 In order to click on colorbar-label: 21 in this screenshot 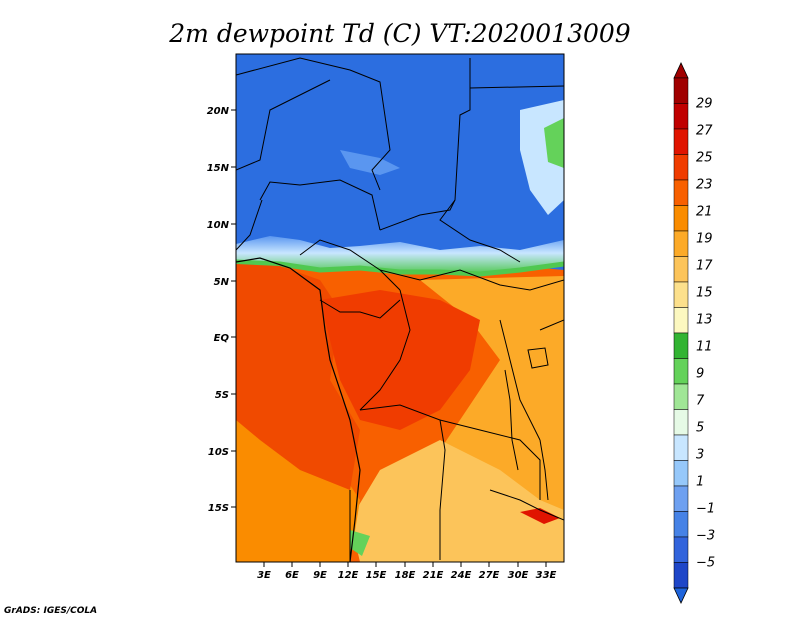, I will do `click(704, 212)`.